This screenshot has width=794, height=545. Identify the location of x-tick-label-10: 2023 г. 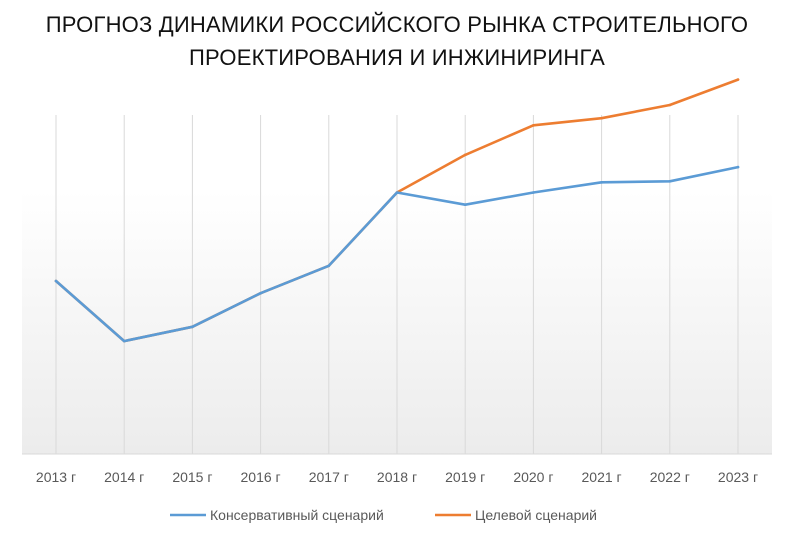
(738, 477).